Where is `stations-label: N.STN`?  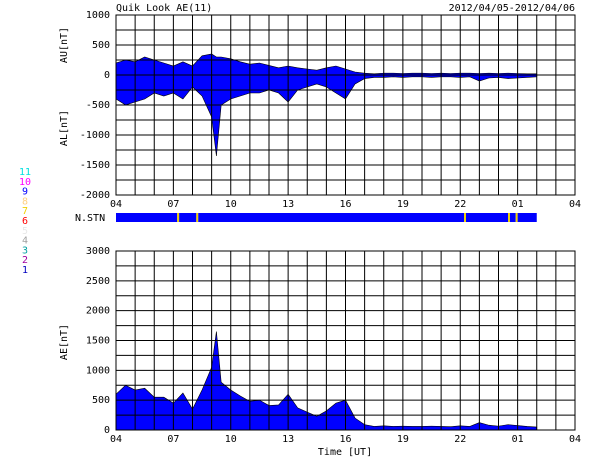 stations-label: N.STN is located at coordinates (90, 218).